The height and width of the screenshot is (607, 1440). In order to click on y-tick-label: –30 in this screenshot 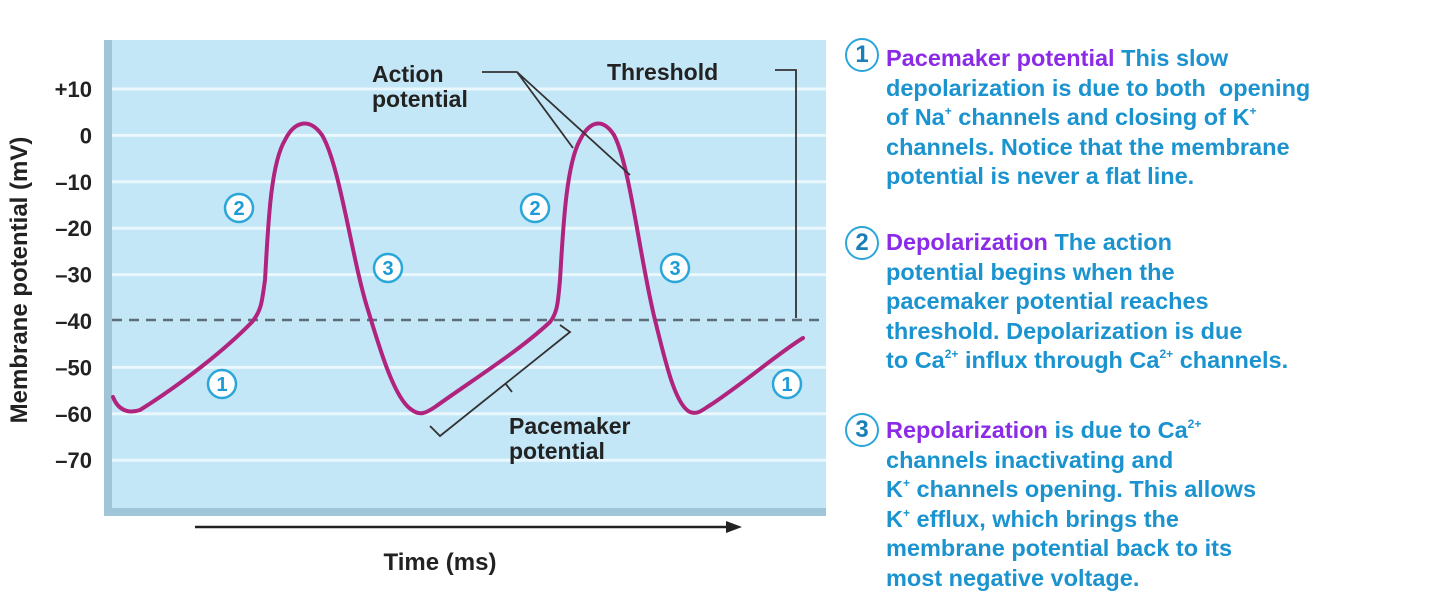, I will do `click(73, 275)`.